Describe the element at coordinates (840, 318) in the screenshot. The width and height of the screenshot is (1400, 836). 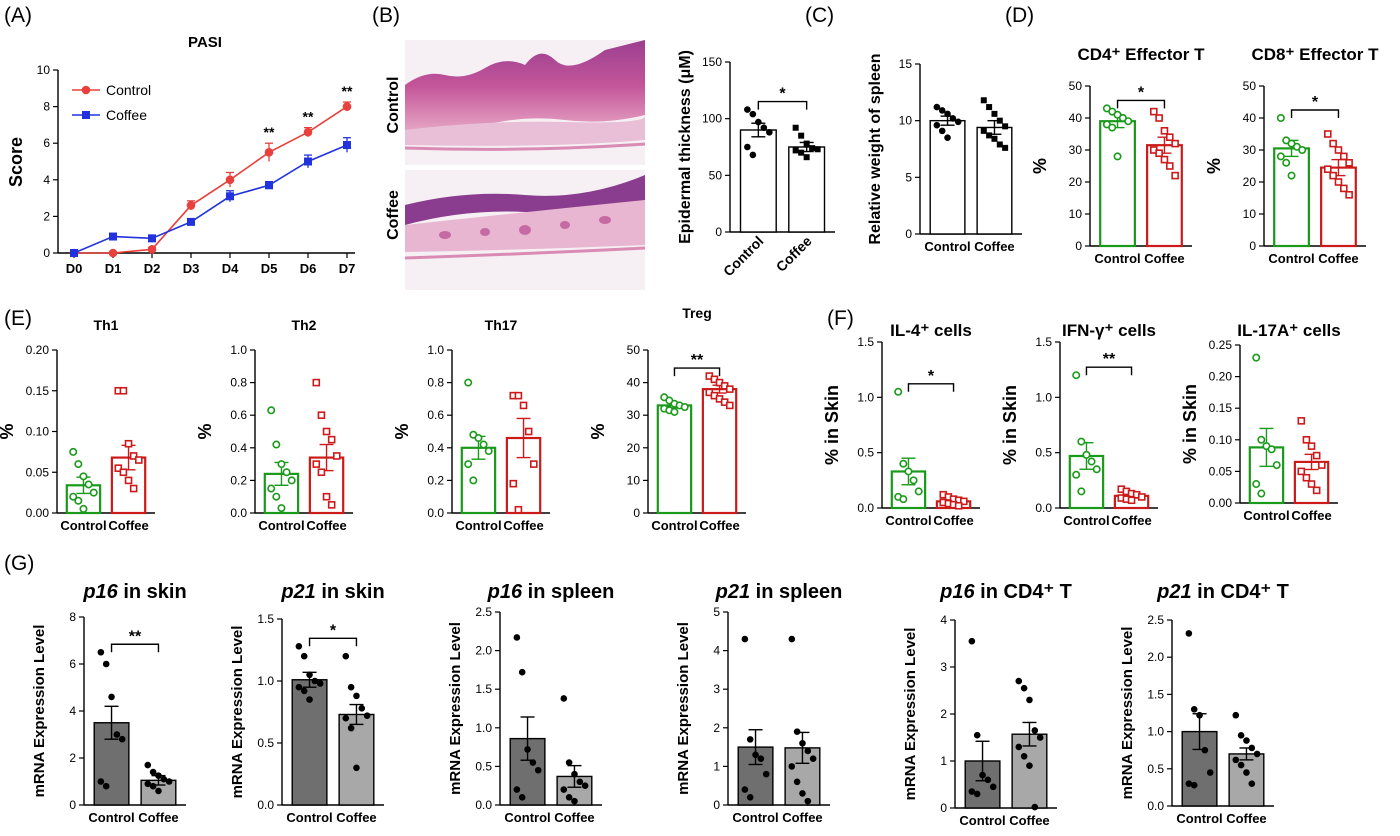
I see `panel-label: (F)` at that location.